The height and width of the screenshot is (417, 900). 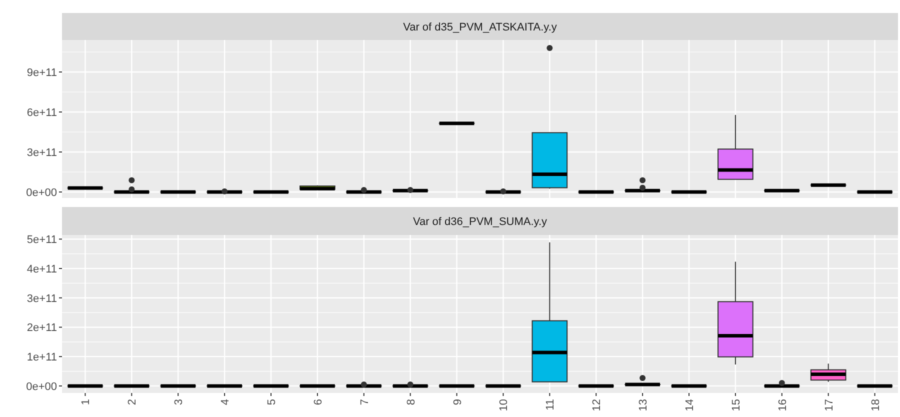 I want to click on y-tick-label: 2e+11, so click(x=41, y=328).